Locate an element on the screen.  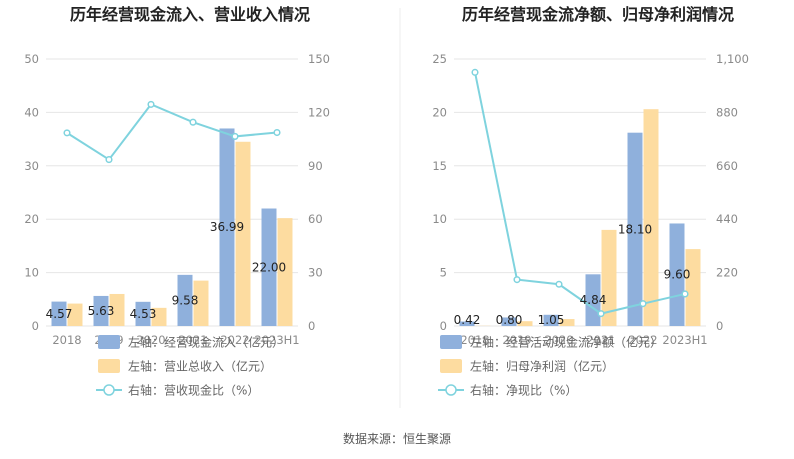
chart2-title: 历年经营现金流净额、归母净利润情况 is located at coordinates (598, 14).